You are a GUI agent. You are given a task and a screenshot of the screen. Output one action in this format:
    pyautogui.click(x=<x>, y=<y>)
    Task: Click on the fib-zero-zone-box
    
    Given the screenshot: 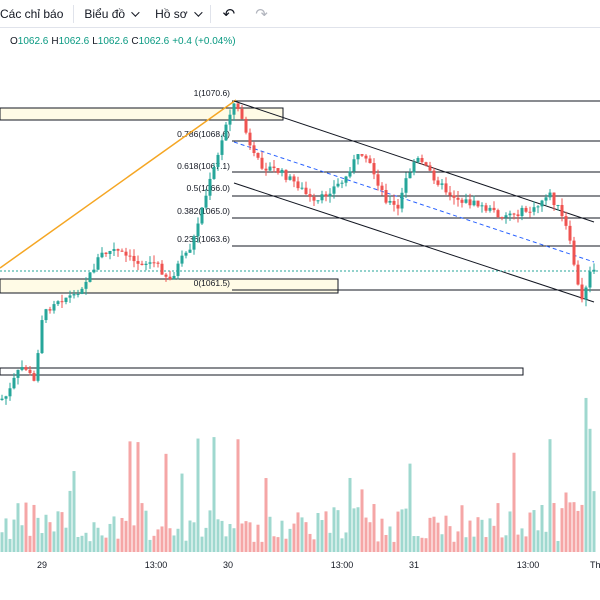 What is the action you would take?
    pyautogui.click(x=169, y=286)
    